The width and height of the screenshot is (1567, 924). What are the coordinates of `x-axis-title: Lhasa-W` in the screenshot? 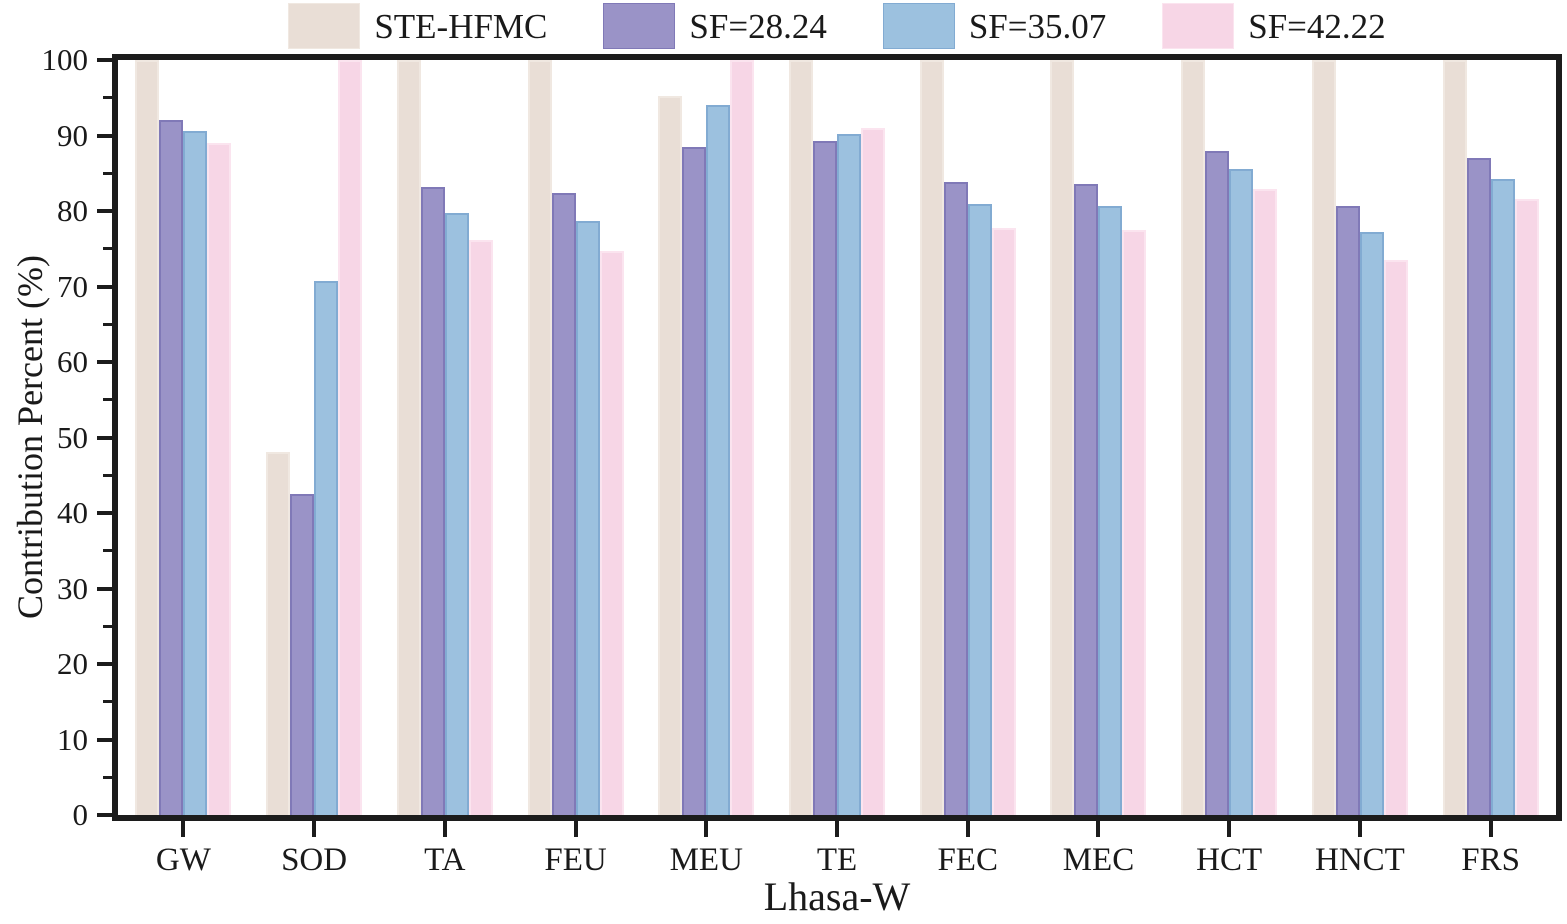 It's located at (837, 896).